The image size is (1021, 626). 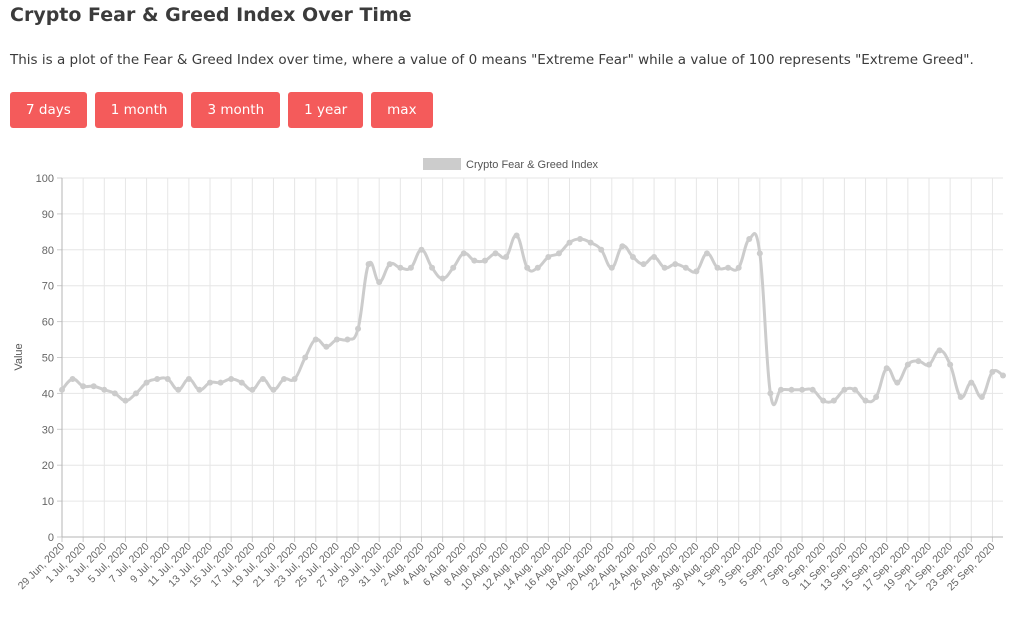 What do you see at coordinates (19, 356) in the screenshot?
I see `y-axis-title: Value` at bounding box center [19, 356].